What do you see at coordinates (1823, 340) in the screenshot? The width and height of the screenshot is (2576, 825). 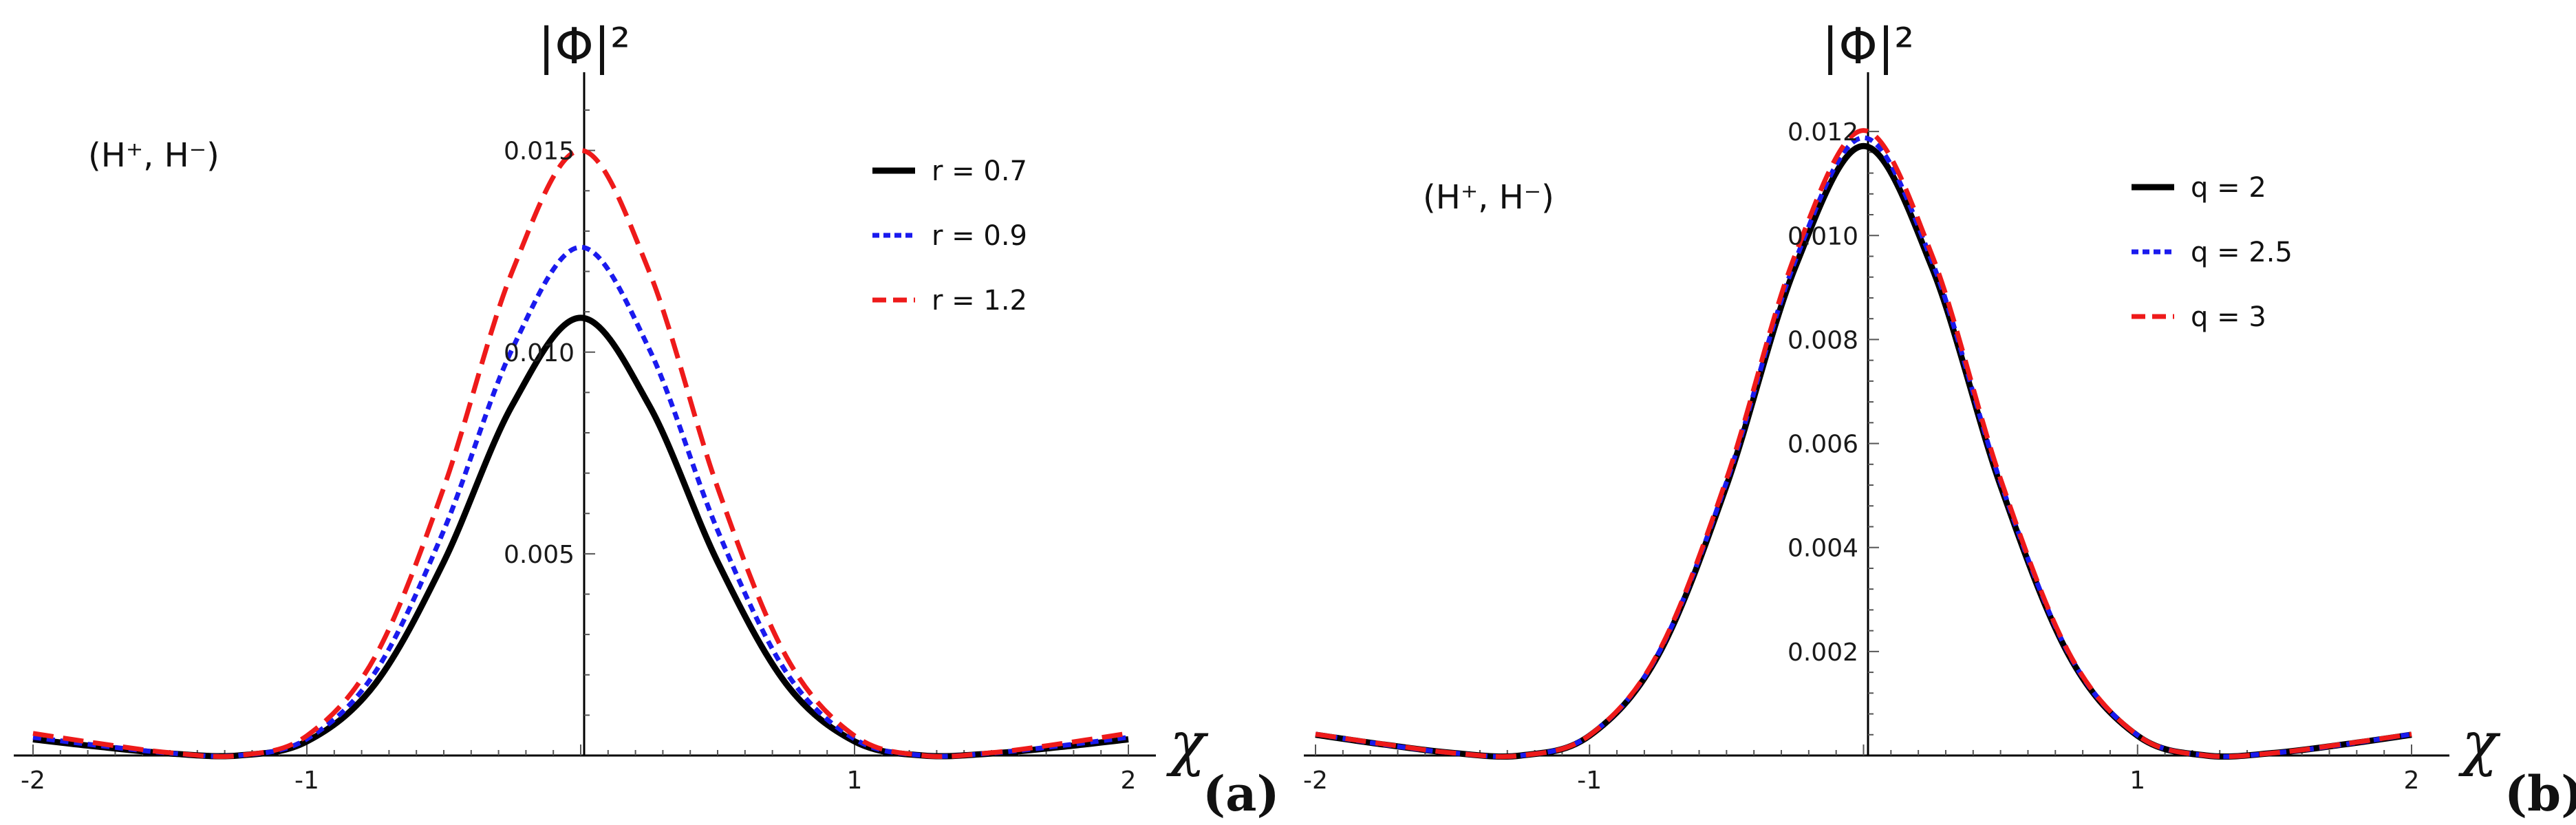 I see `y-tick-label: 0.008` at bounding box center [1823, 340].